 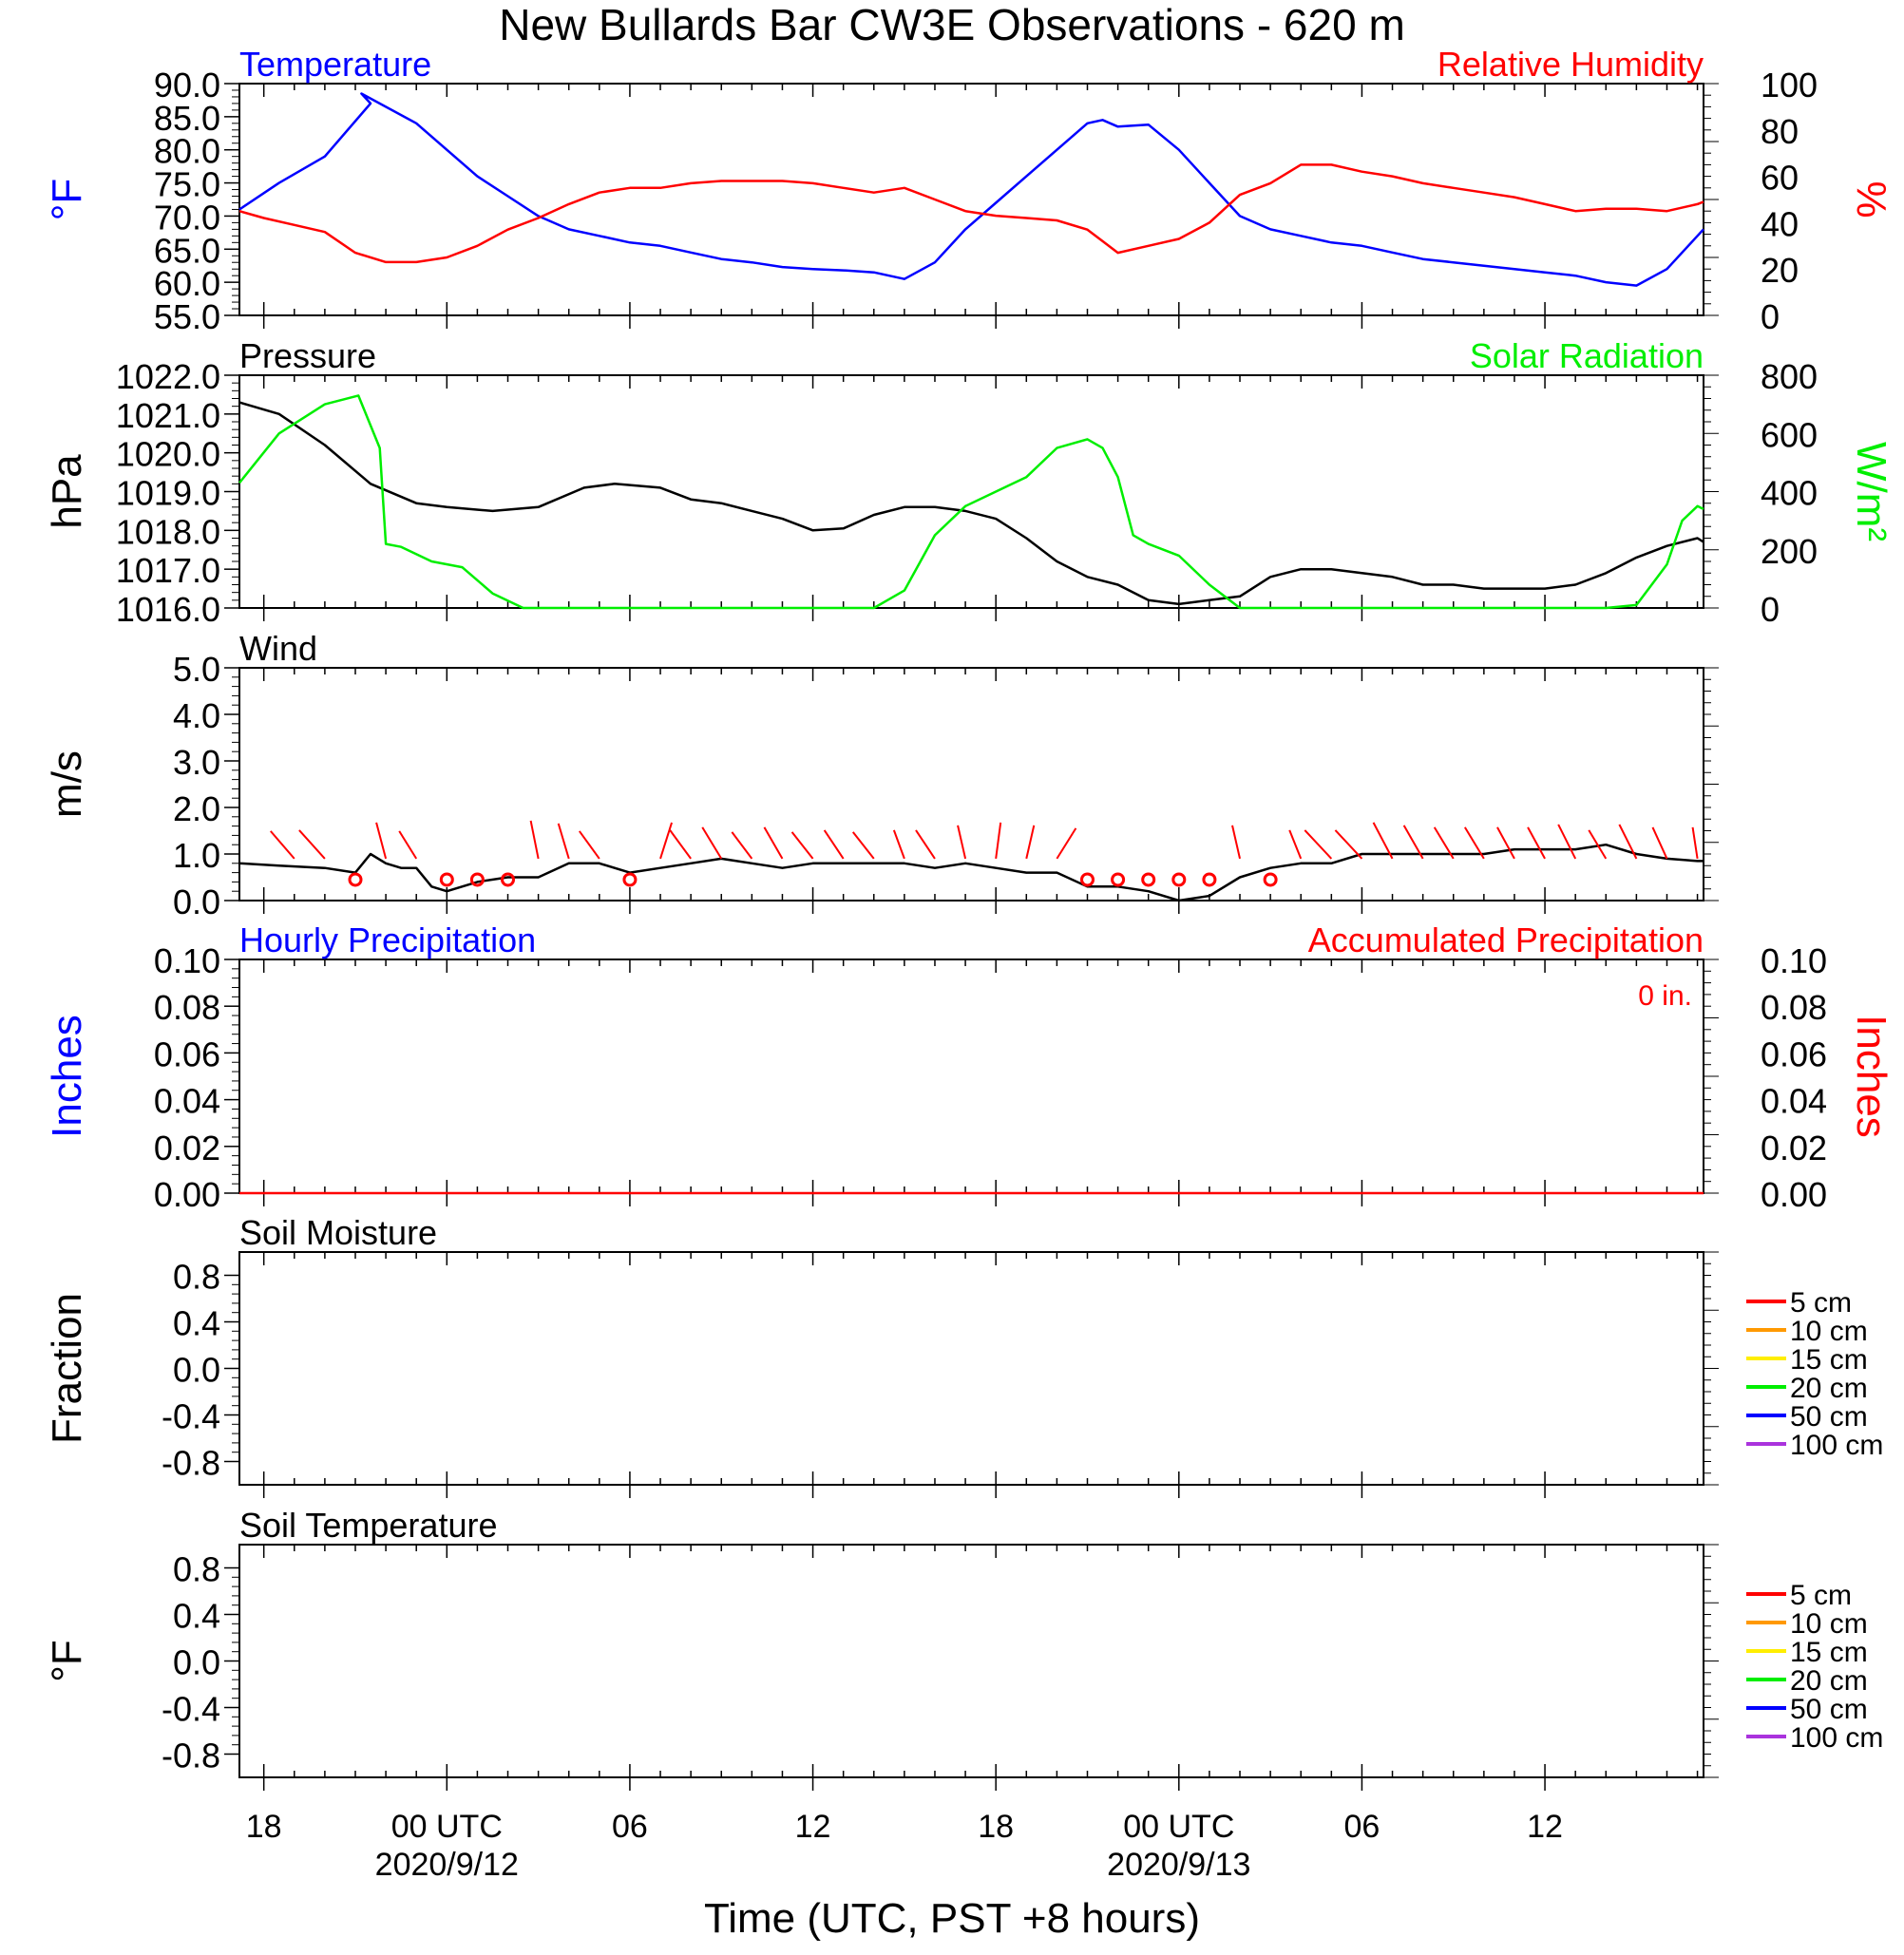 What do you see at coordinates (1794, 1148) in the screenshot?
I see `y-right-tick-label: 0.02` at bounding box center [1794, 1148].